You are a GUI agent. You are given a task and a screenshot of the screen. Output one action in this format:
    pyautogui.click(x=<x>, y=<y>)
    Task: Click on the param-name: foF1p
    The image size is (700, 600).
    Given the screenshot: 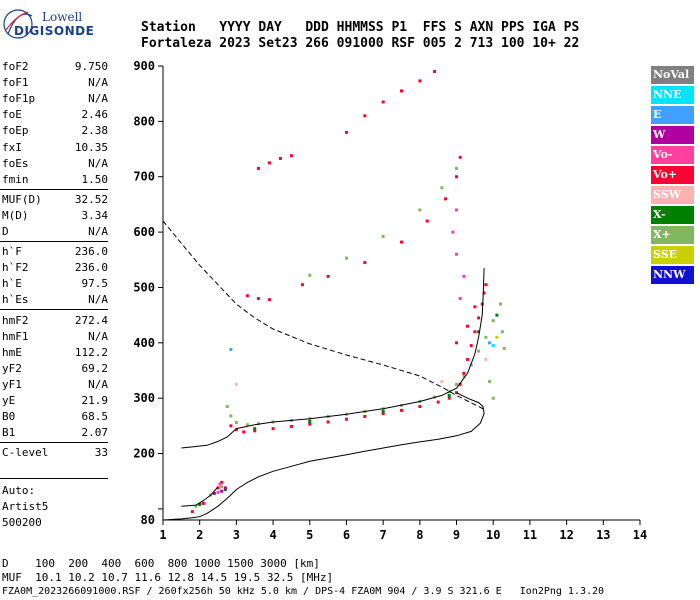 What is the action you would take?
    pyautogui.click(x=19, y=99)
    